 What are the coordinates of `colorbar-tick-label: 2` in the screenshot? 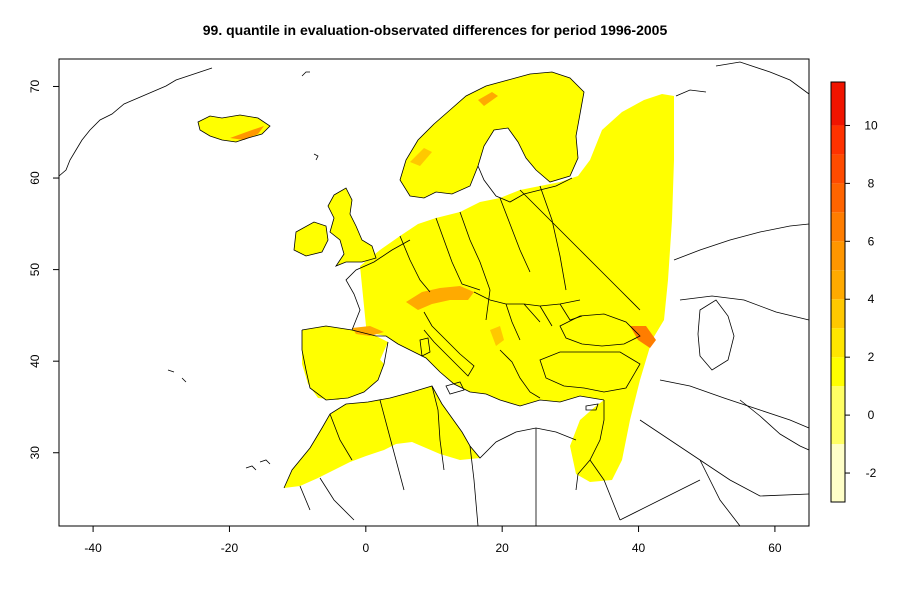 It's located at (871, 357).